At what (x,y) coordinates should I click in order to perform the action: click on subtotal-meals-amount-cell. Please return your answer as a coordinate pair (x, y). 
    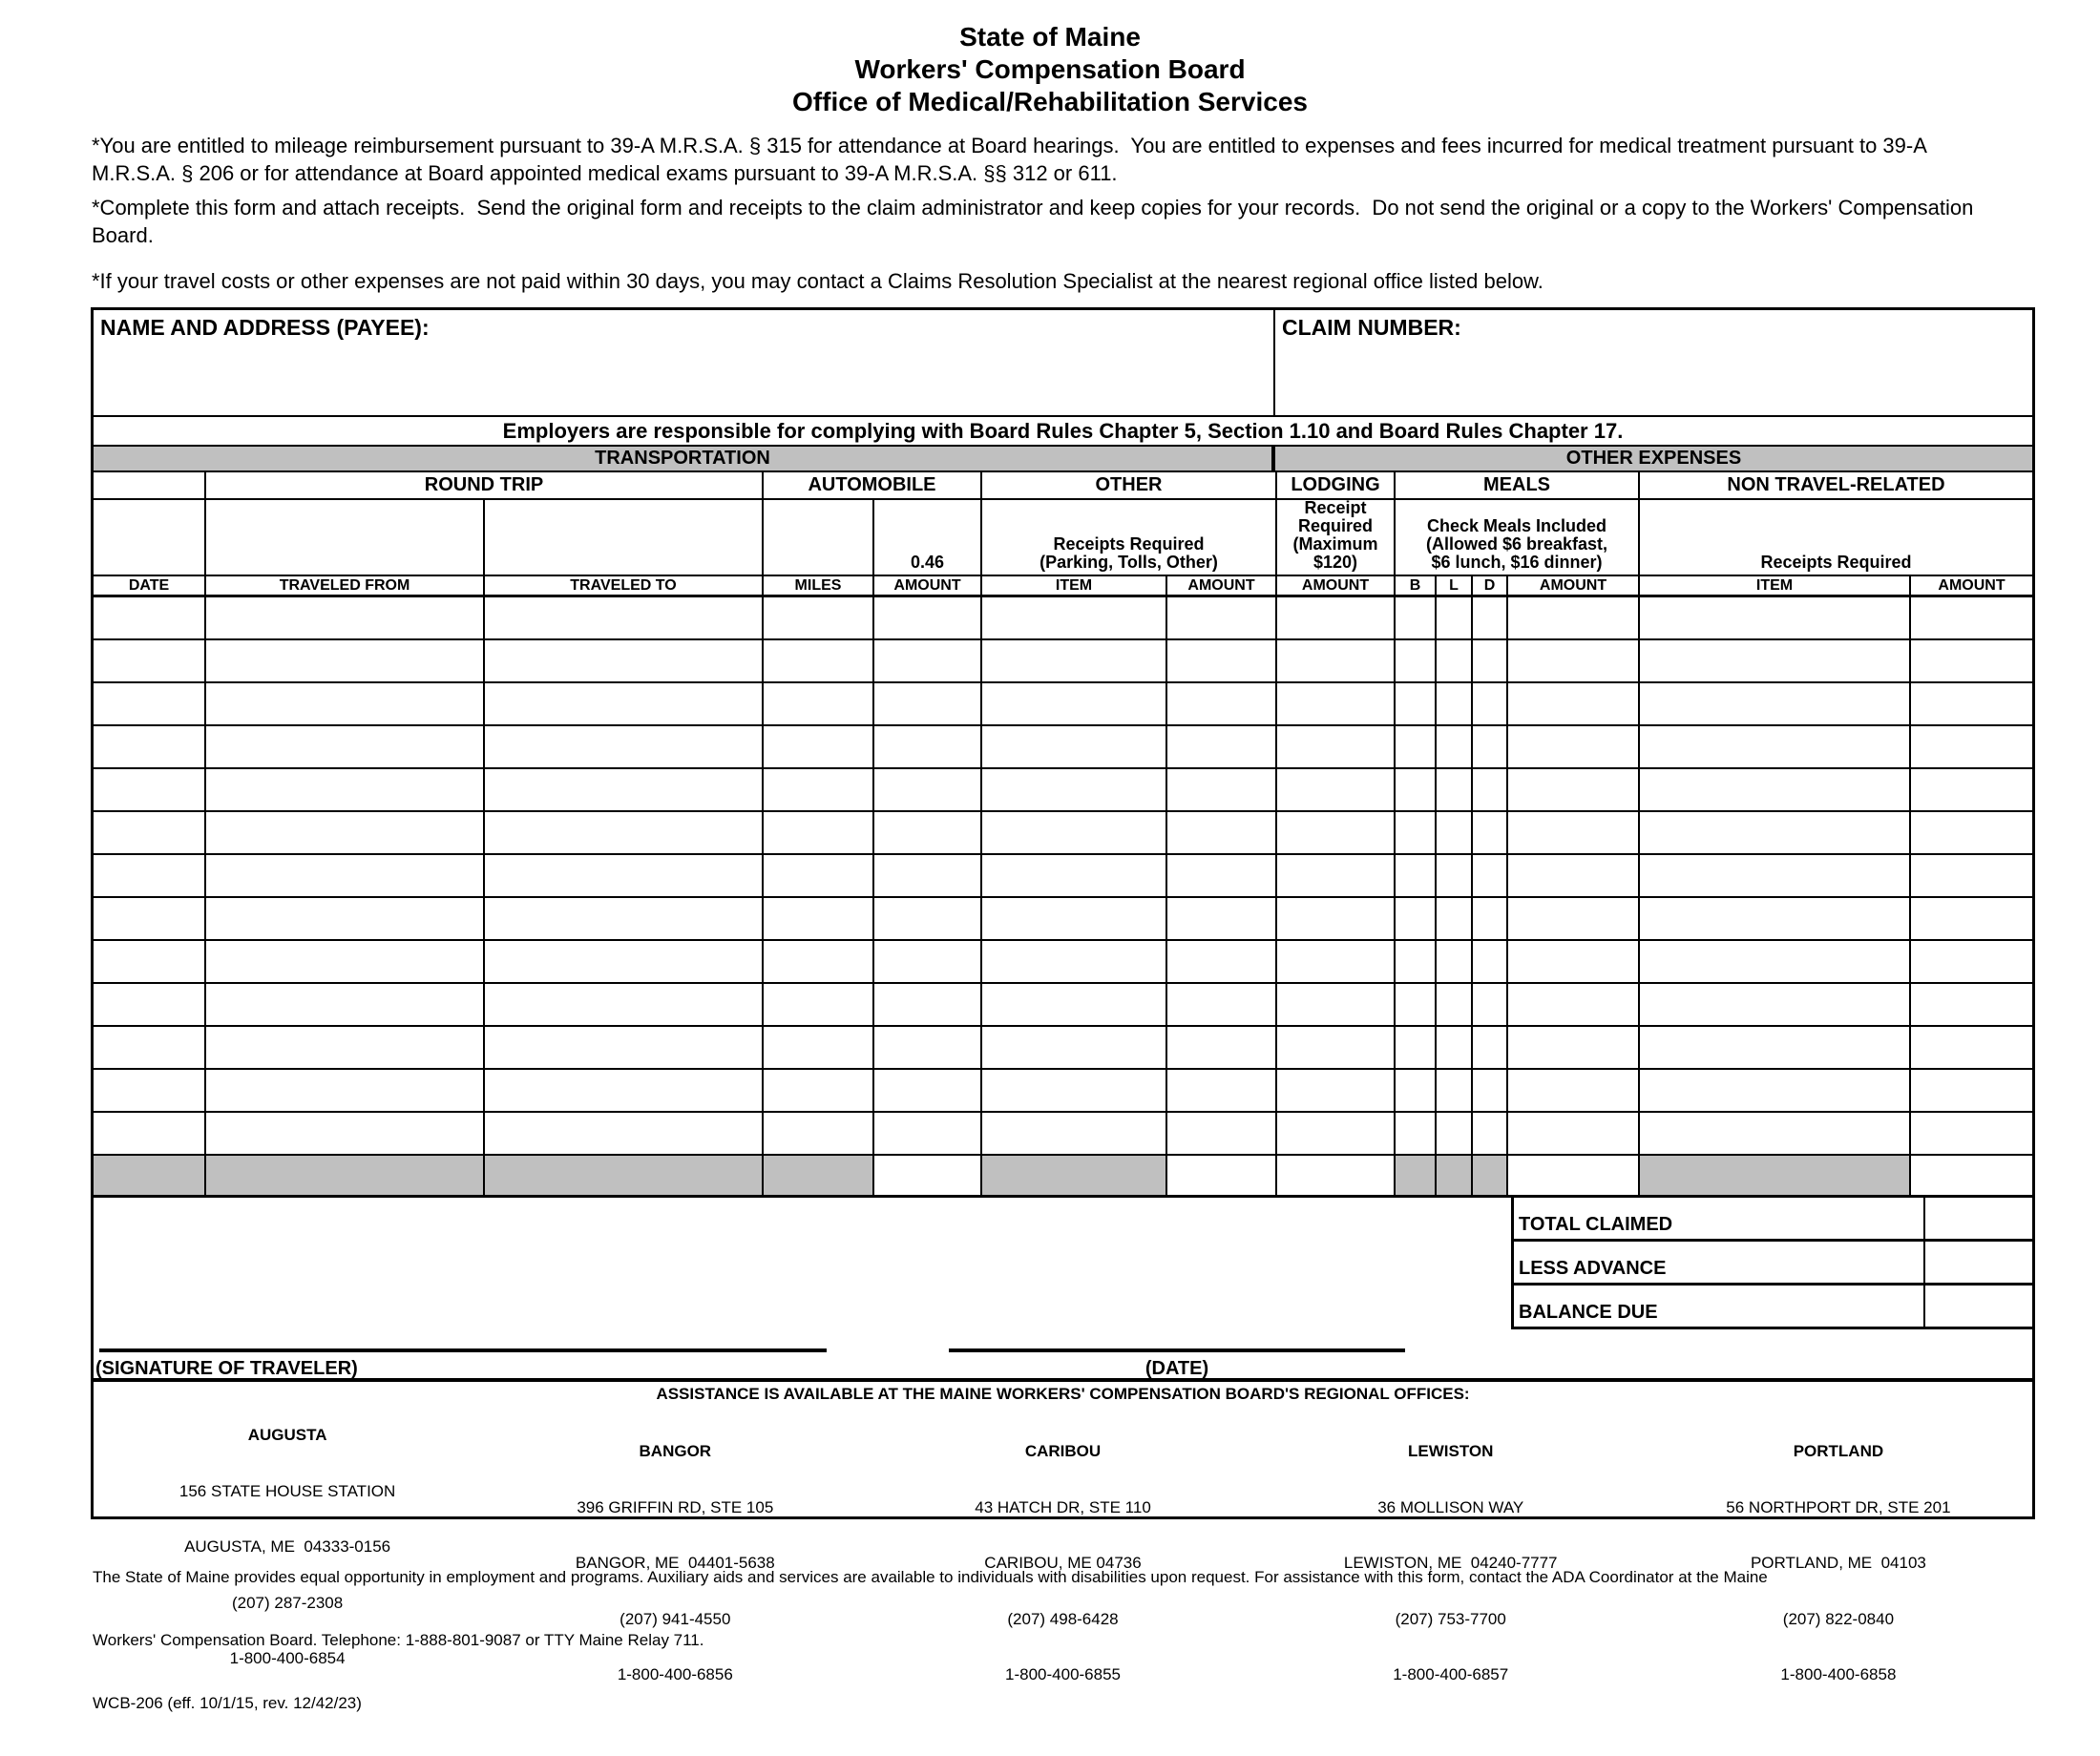
    Looking at the image, I should click on (1574, 1176).